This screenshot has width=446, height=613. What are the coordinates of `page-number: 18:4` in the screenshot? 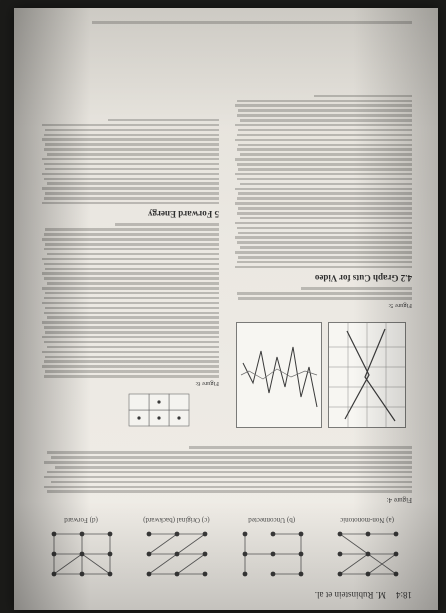 It's located at (403, 595).